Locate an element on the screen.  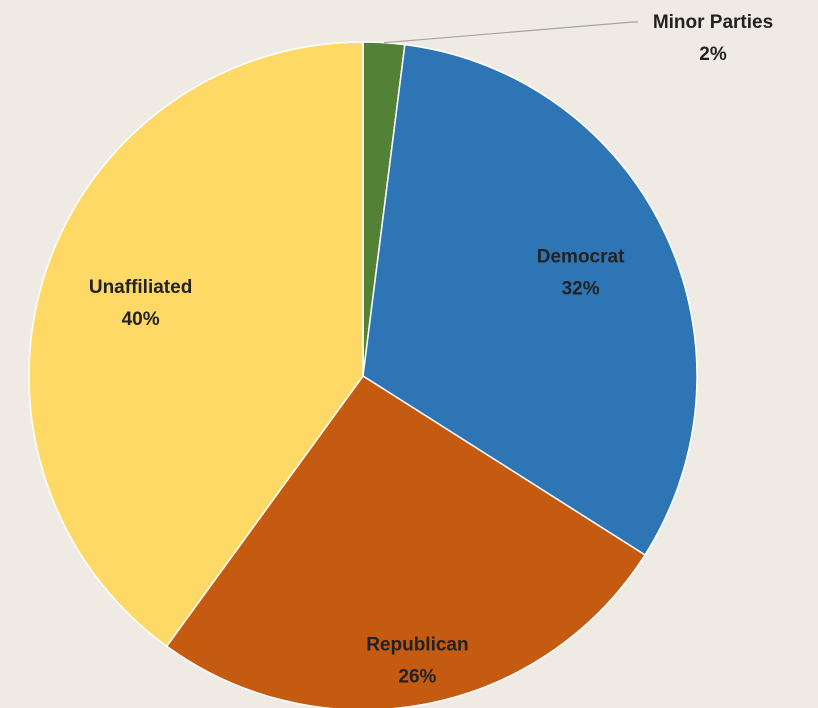
leader-lines-layer is located at coordinates (510, 32).